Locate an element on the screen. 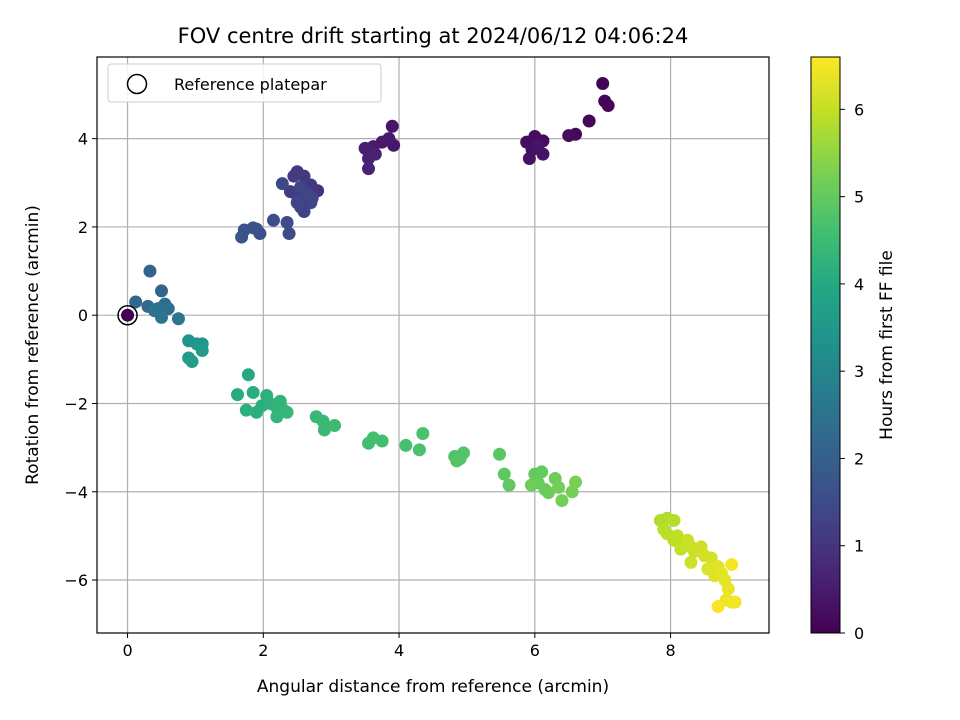 The height and width of the screenshot is (720, 960). x-tick-label: 0 is located at coordinates (127, 650).